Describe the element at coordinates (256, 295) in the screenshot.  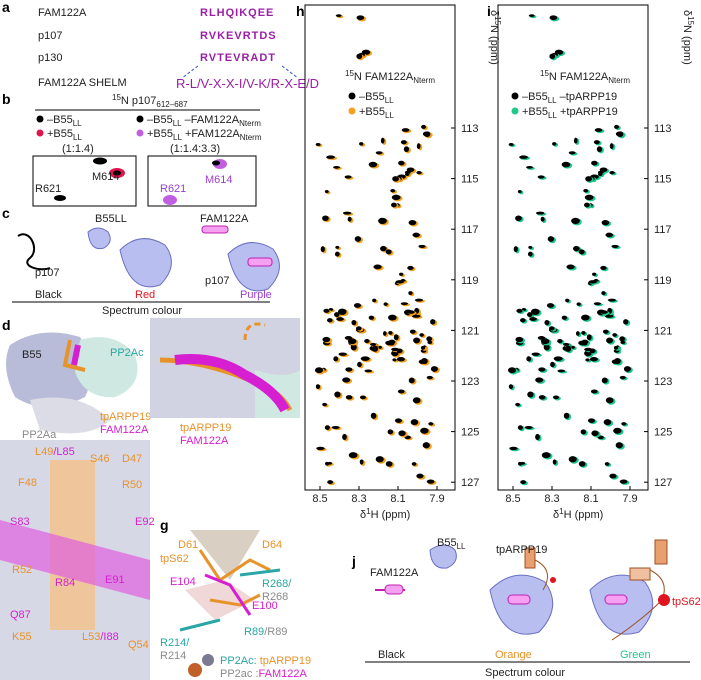
I see `spectrum-colour: Purple` at that location.